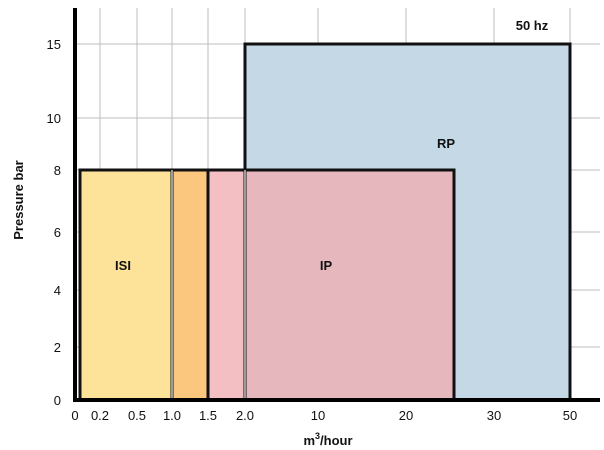 The image size is (604, 450). What do you see at coordinates (570, 415) in the screenshot?
I see `x-tick-label: 50` at bounding box center [570, 415].